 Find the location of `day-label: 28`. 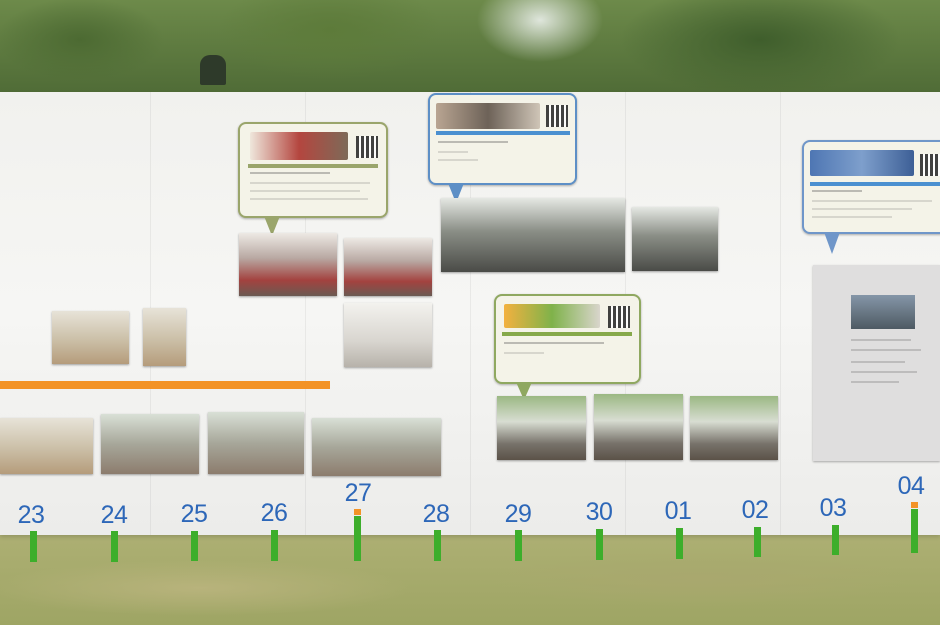

day-label: 28 is located at coordinates (436, 514).